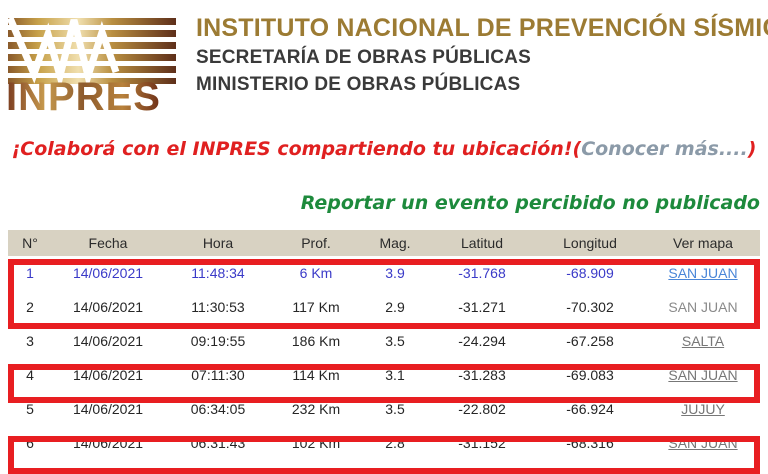 The width and height of the screenshot is (768, 474). Describe the element at coordinates (30, 443) in the screenshot. I see `cell-numero: 6` at that location.